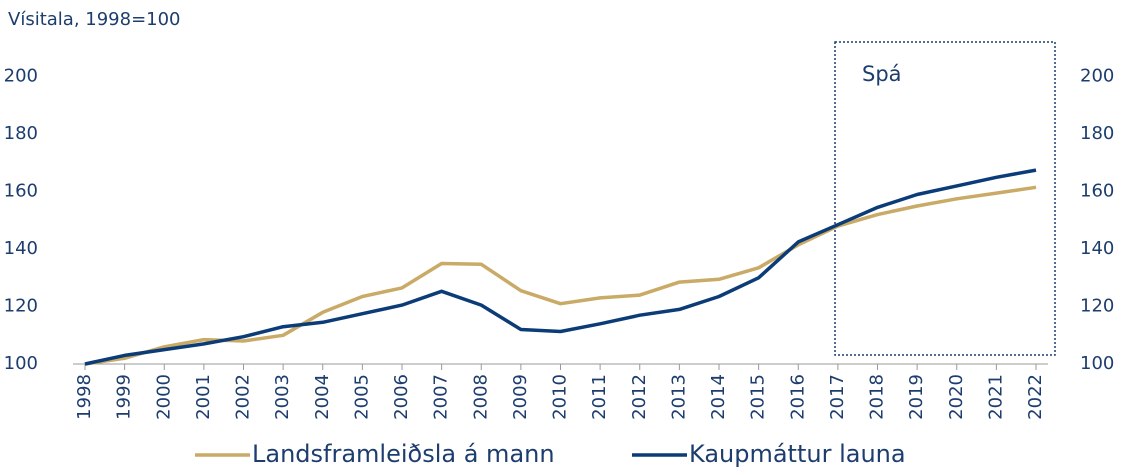  I want to click on forecast-label: Spá, so click(882, 74).